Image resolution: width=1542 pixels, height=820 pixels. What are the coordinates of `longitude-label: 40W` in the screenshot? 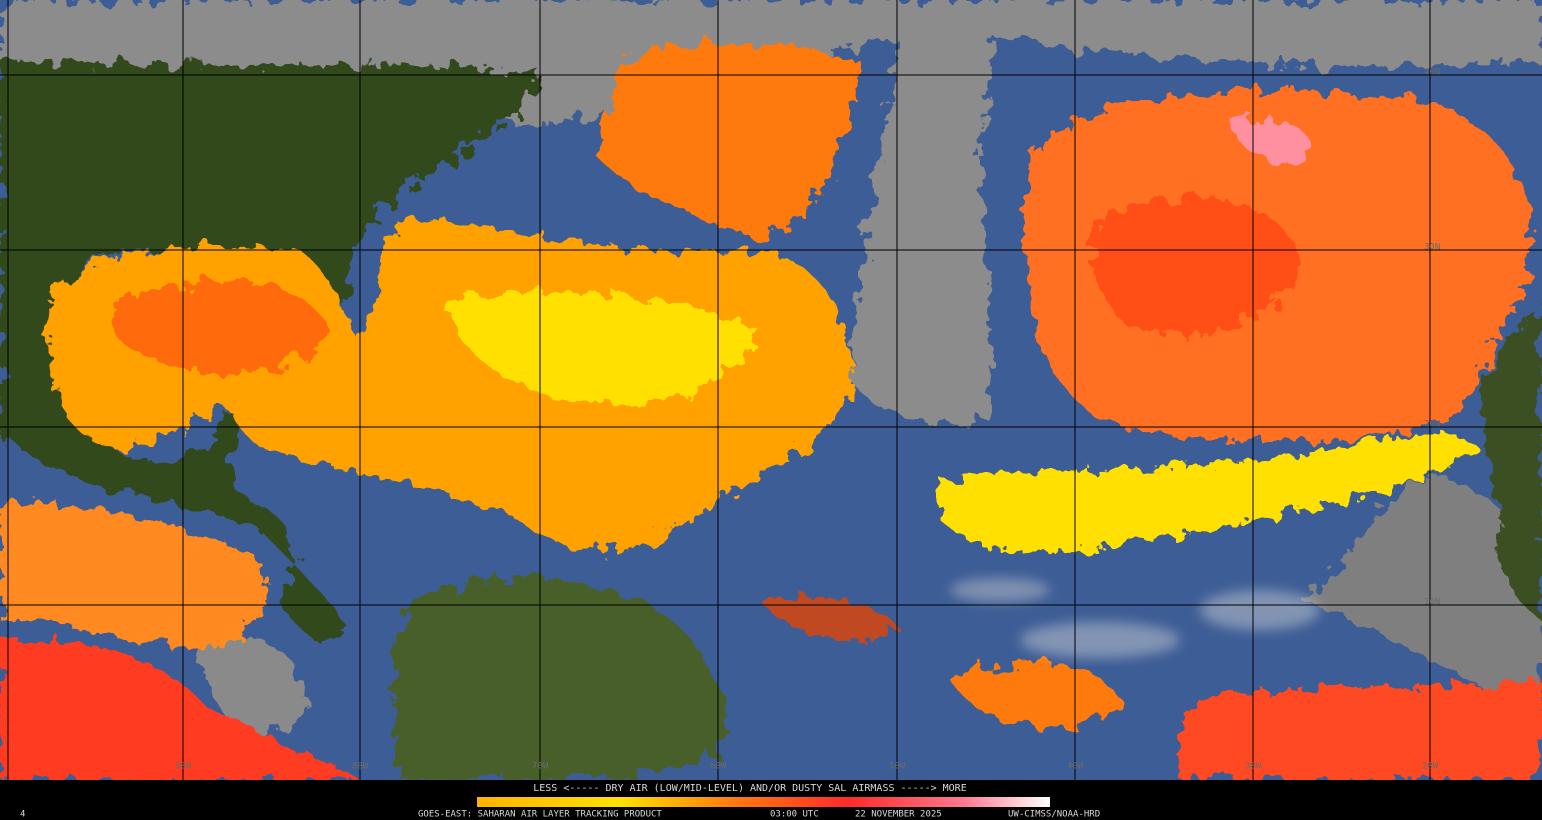 It's located at (1075, 767).